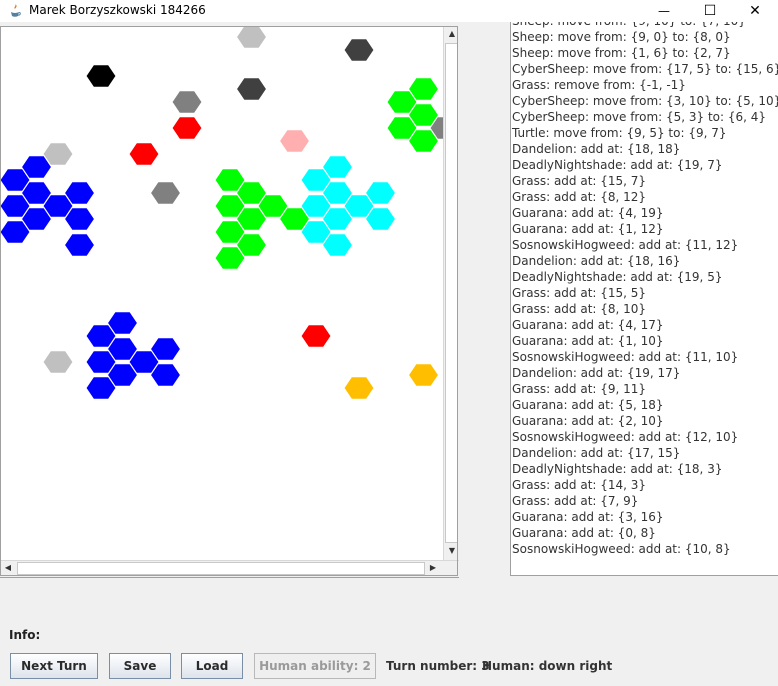 The height and width of the screenshot is (686, 778). Describe the element at coordinates (579, 309) in the screenshot. I see `log-entry: Grass: add at: {8, 10}` at that location.